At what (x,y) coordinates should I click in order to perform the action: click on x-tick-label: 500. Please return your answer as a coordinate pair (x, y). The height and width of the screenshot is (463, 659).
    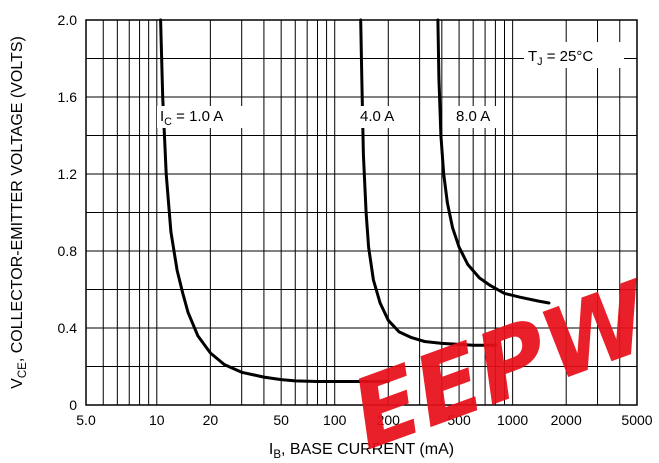
    Looking at the image, I should click on (459, 420).